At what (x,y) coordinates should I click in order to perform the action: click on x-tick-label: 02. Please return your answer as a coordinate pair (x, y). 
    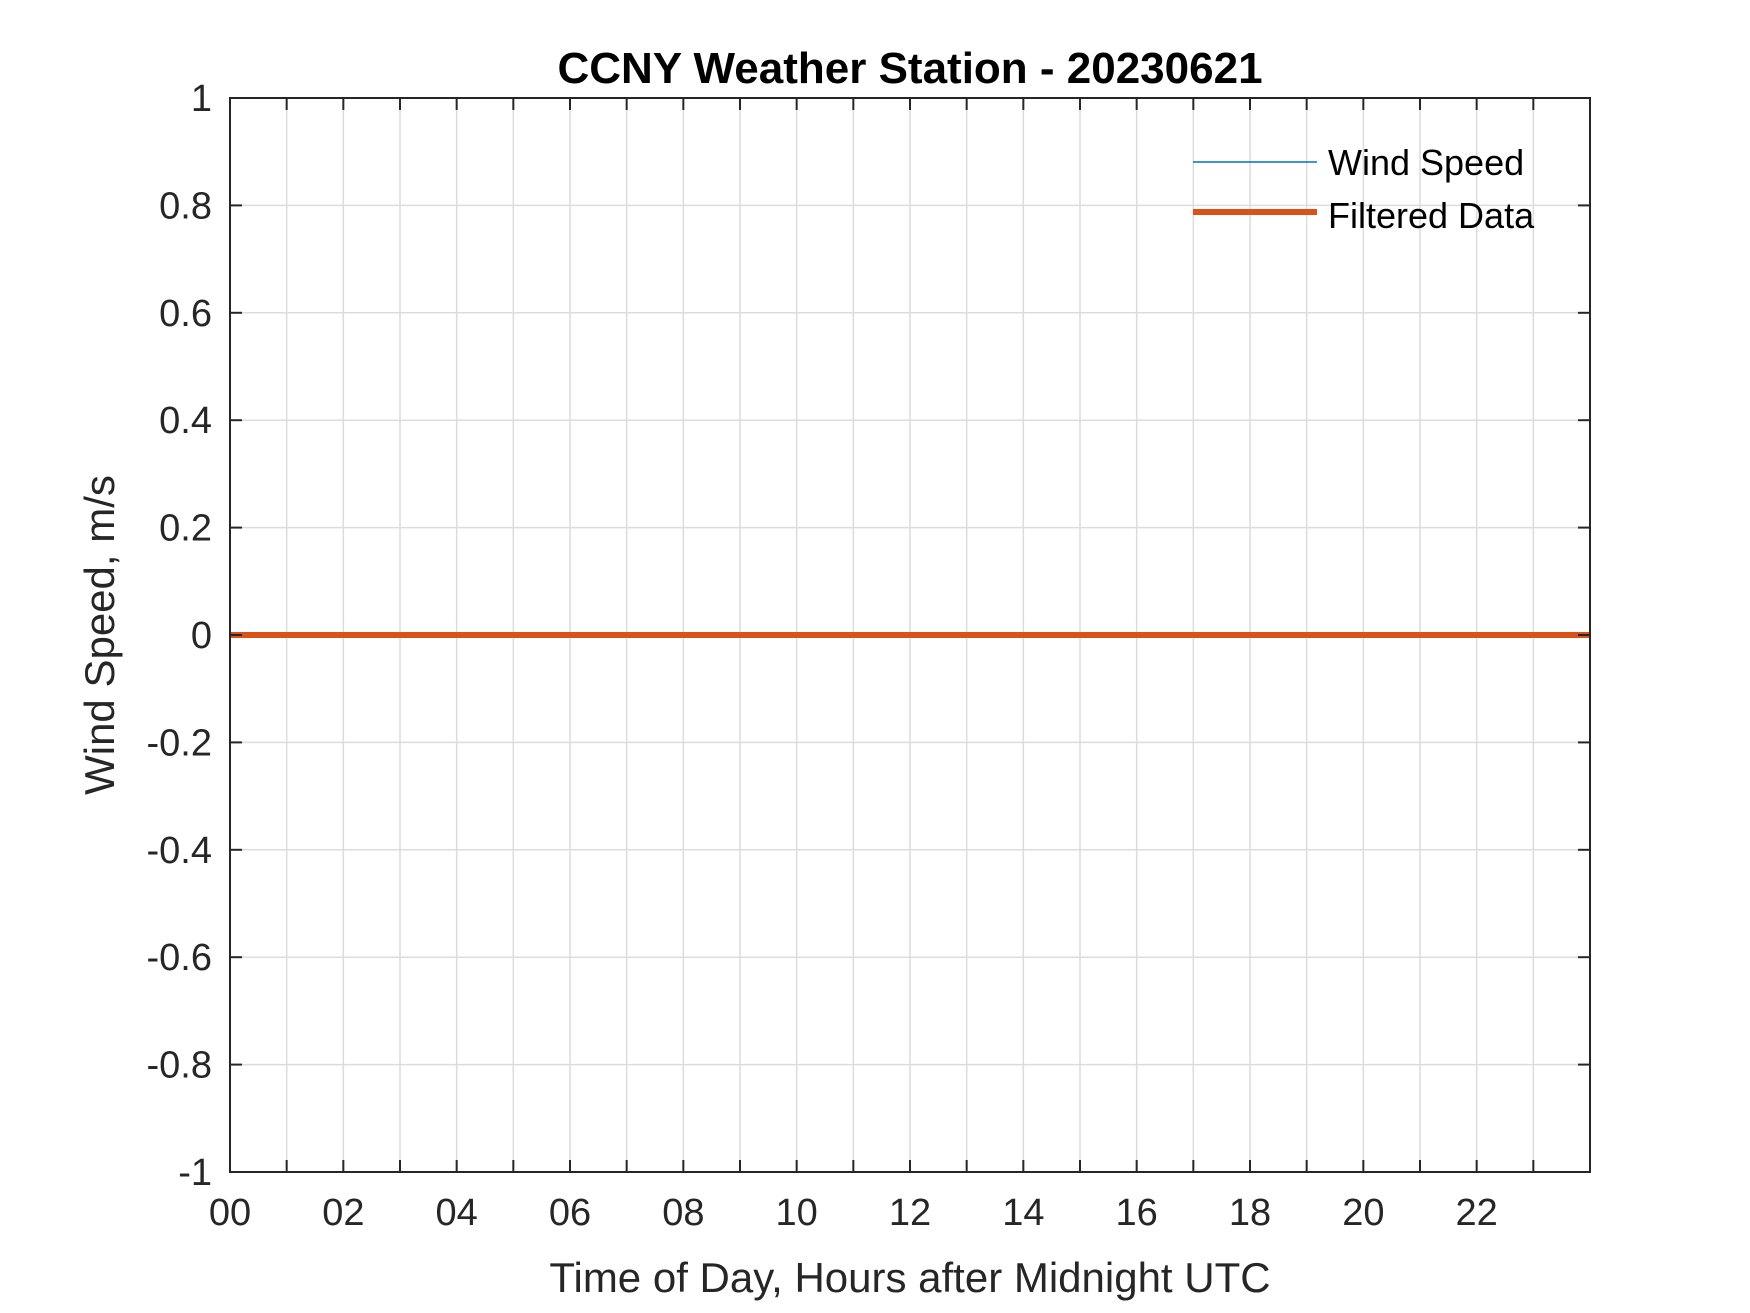
    Looking at the image, I should click on (343, 1213).